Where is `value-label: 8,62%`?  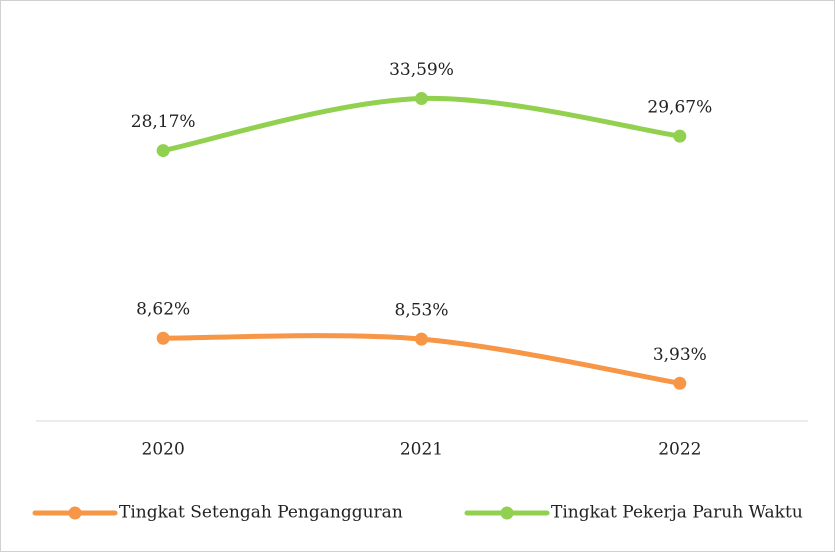 value-label: 8,62% is located at coordinates (163, 310).